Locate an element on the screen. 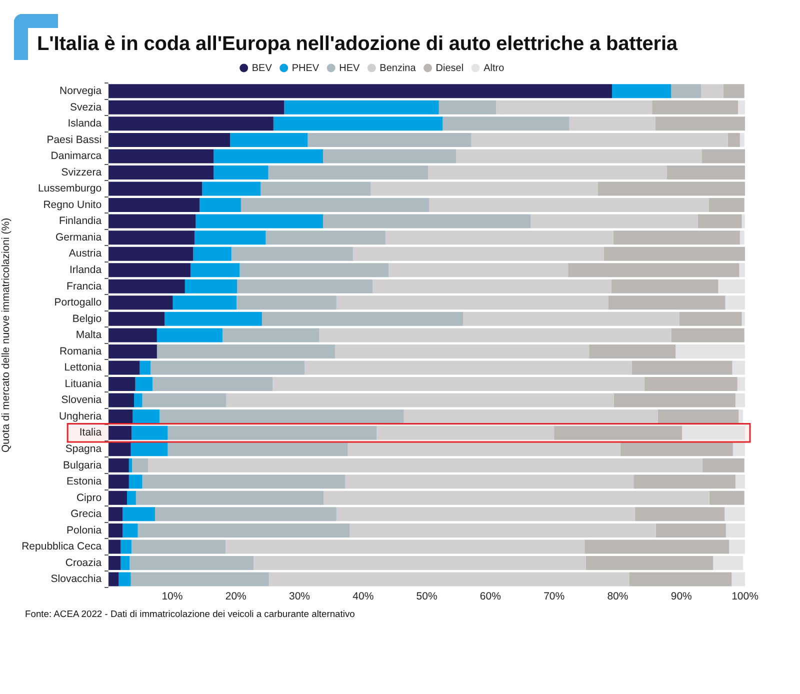 This screenshot has width=800, height=694. legend-label: Benzina is located at coordinates (398, 68).